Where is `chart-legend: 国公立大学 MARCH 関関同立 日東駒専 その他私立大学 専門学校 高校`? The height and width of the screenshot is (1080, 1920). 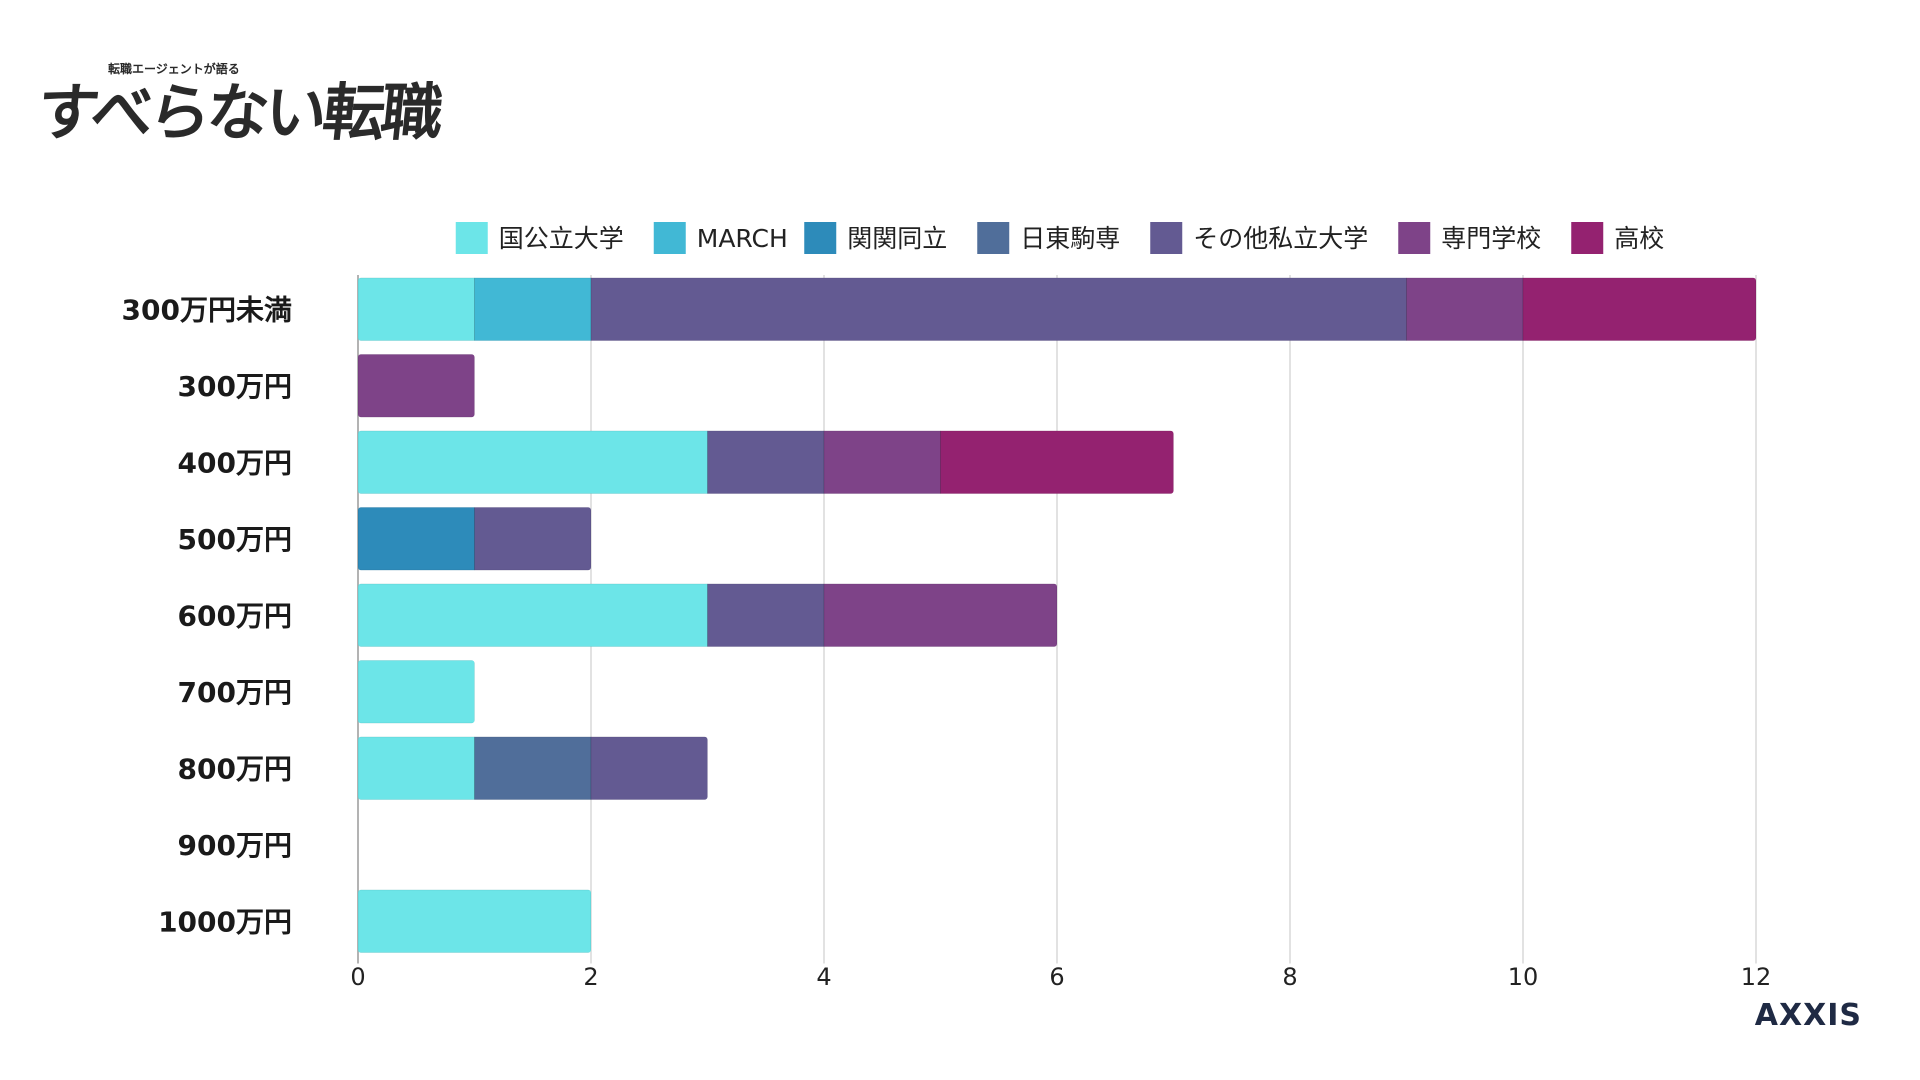
chart-legend: 国公立大学 MARCH 関関同立 日東駒専 その他私立大学 専門学校 高校 is located at coordinates (1059, 238).